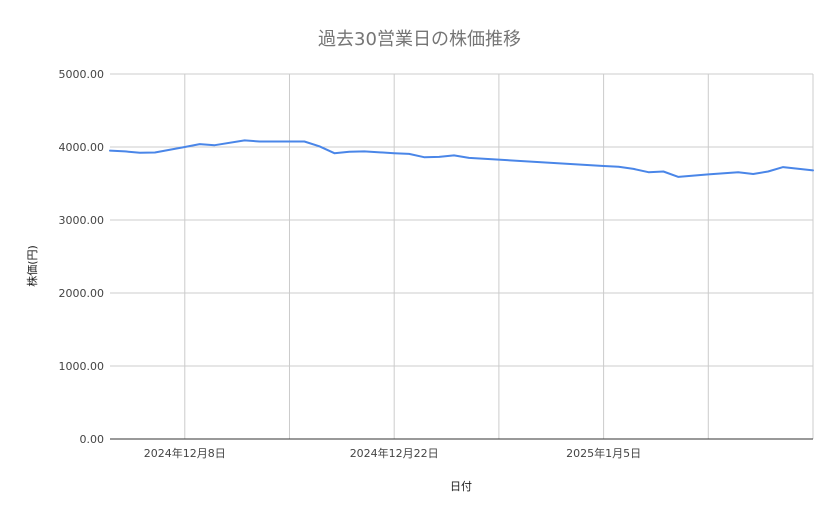  What do you see at coordinates (82, 257) in the screenshot?
I see `y-axis-ticks: 0.00 1000.00 2000.00 3000.00 4000.00 5000.00` at bounding box center [82, 257].